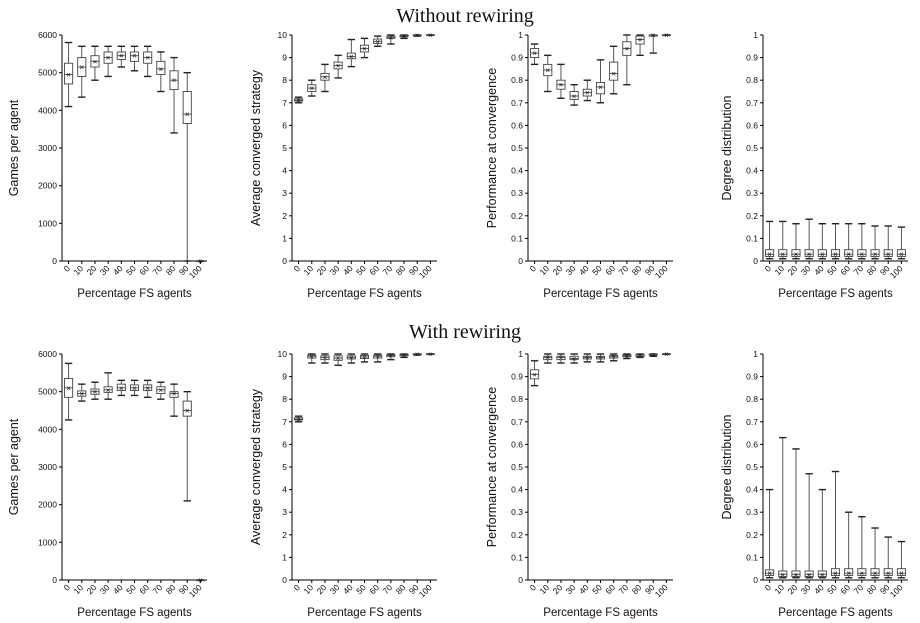 This screenshot has width=920, height=623. I want to click on x-tick-label: 30, so click(571, 589).